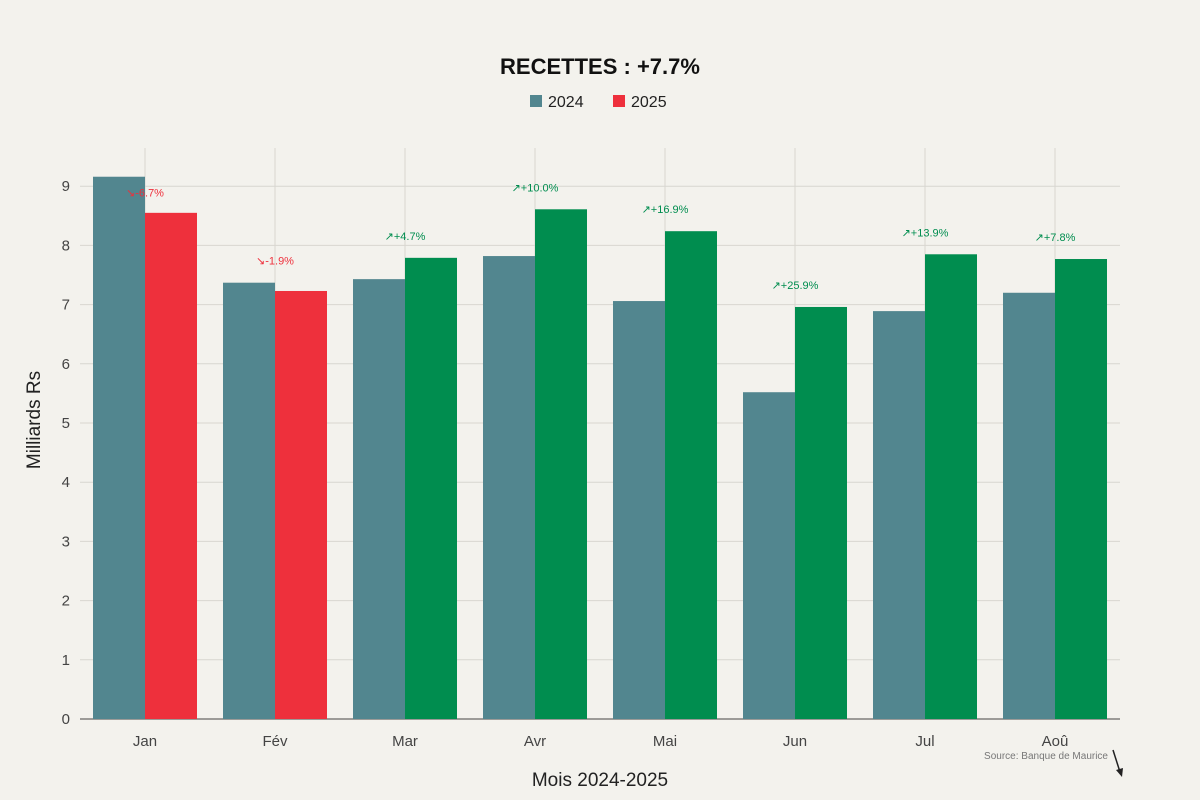  What do you see at coordinates (145, 194) in the screenshot?
I see `change-annotation: ↘-6.7%` at bounding box center [145, 194].